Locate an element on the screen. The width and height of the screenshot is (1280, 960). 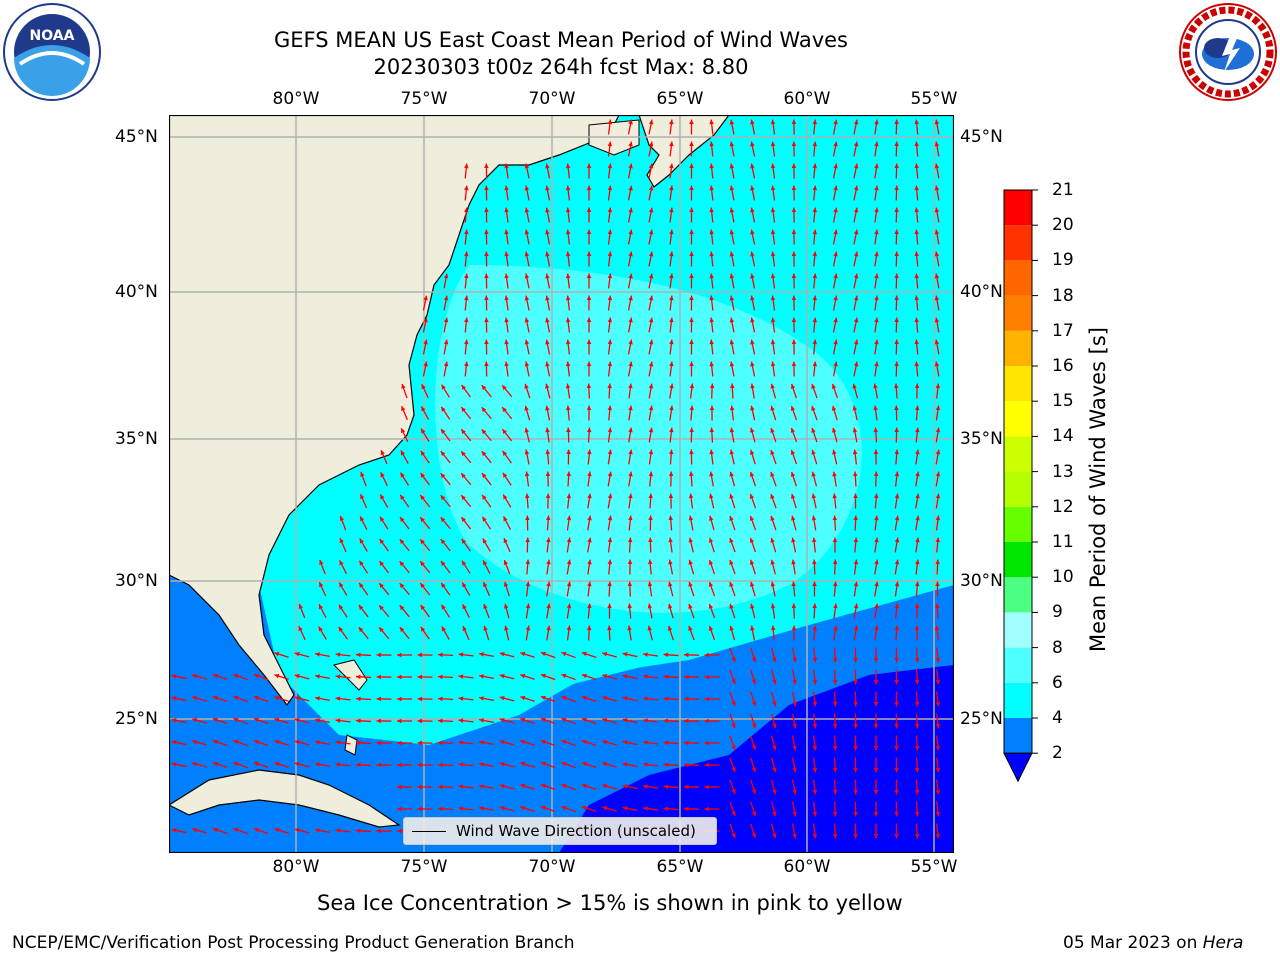
lon-label-top-80w: 80°W is located at coordinates (296, 99).